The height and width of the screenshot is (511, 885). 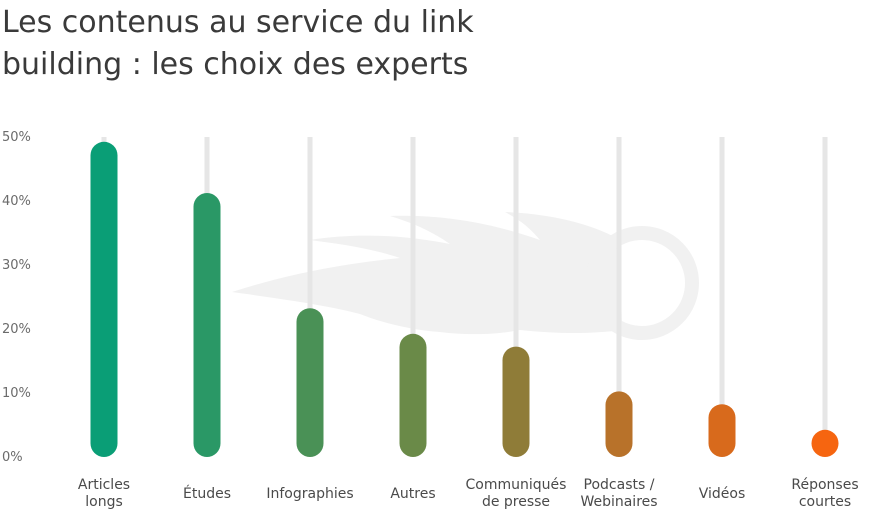 I want to click on y-tick-label: 0%, so click(x=12, y=457).